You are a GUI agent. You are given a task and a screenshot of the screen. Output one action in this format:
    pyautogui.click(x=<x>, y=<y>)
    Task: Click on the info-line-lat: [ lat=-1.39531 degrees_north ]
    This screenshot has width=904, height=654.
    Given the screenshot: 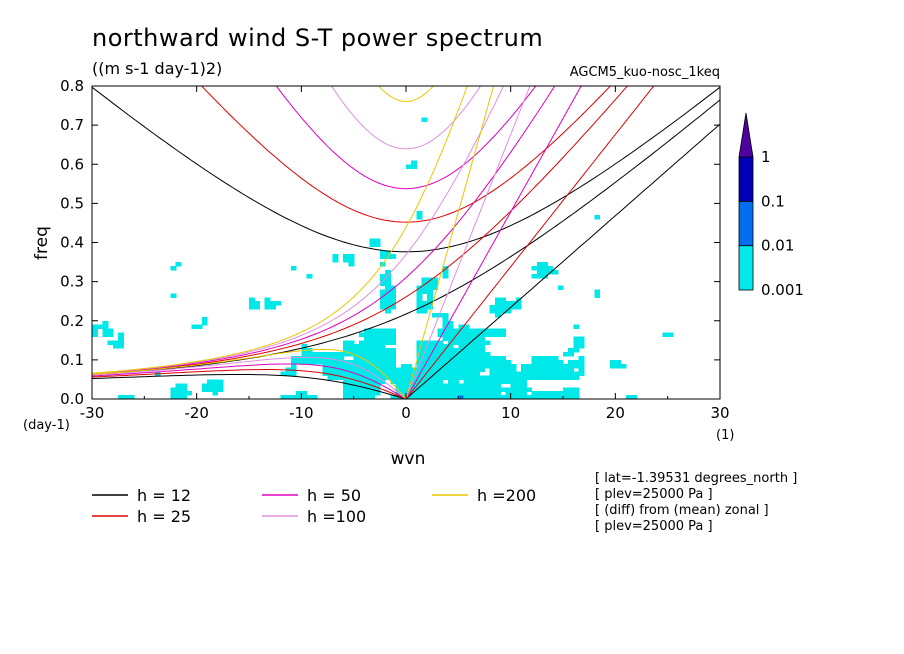 What is the action you would take?
    pyautogui.click(x=696, y=478)
    